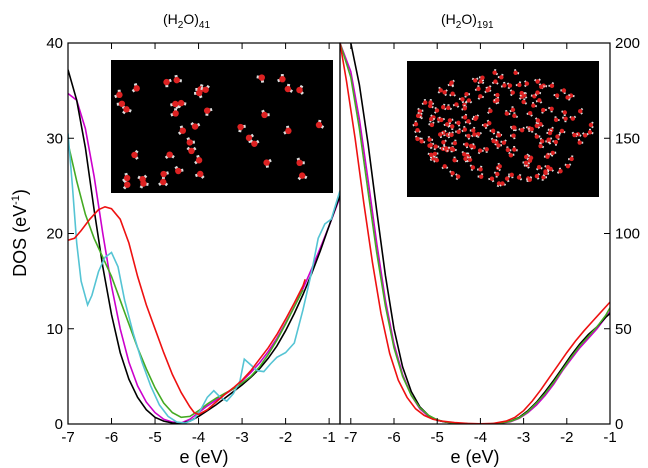 The image size is (648, 468). I want to click on water-cluster-191-image, so click(503, 129).